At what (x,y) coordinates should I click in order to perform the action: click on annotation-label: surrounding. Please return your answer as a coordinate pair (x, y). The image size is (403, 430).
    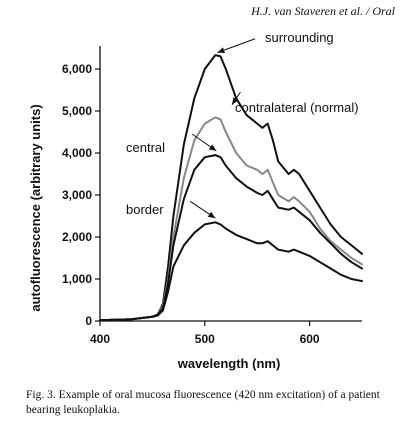
    Looking at the image, I should click on (299, 37).